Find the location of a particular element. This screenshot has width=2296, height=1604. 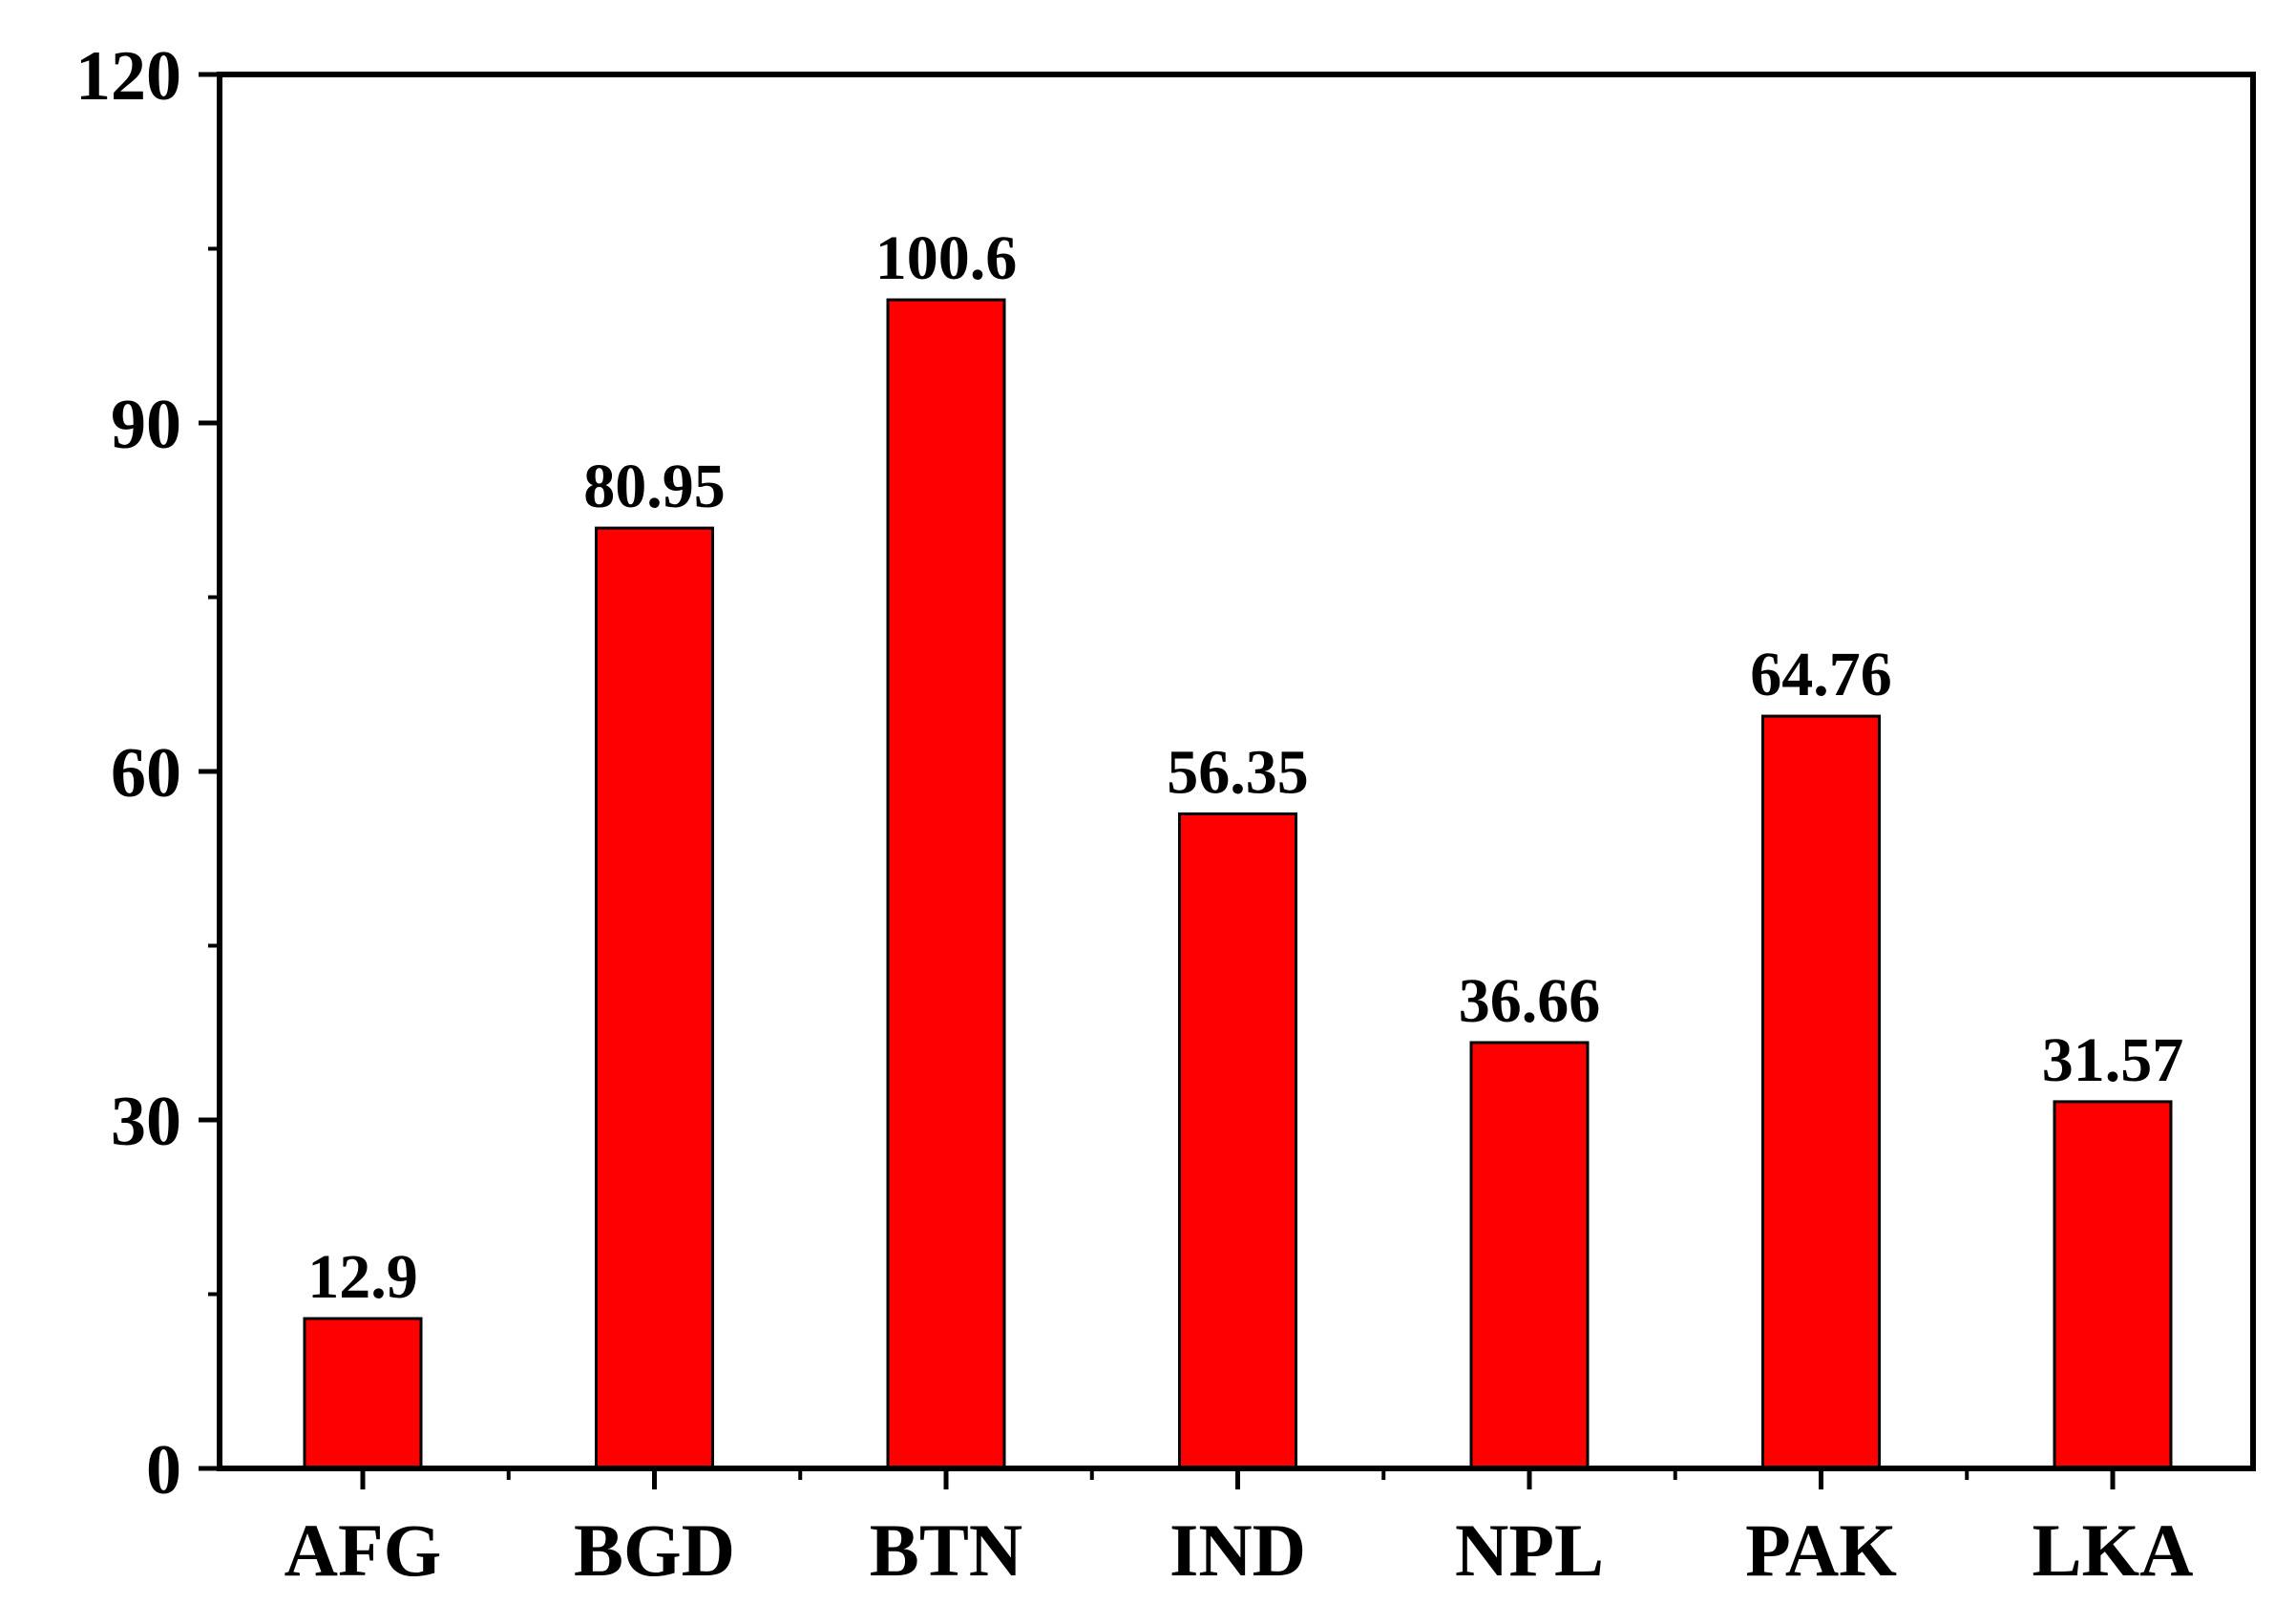

data-label-ind: 56.35 is located at coordinates (1238, 772).